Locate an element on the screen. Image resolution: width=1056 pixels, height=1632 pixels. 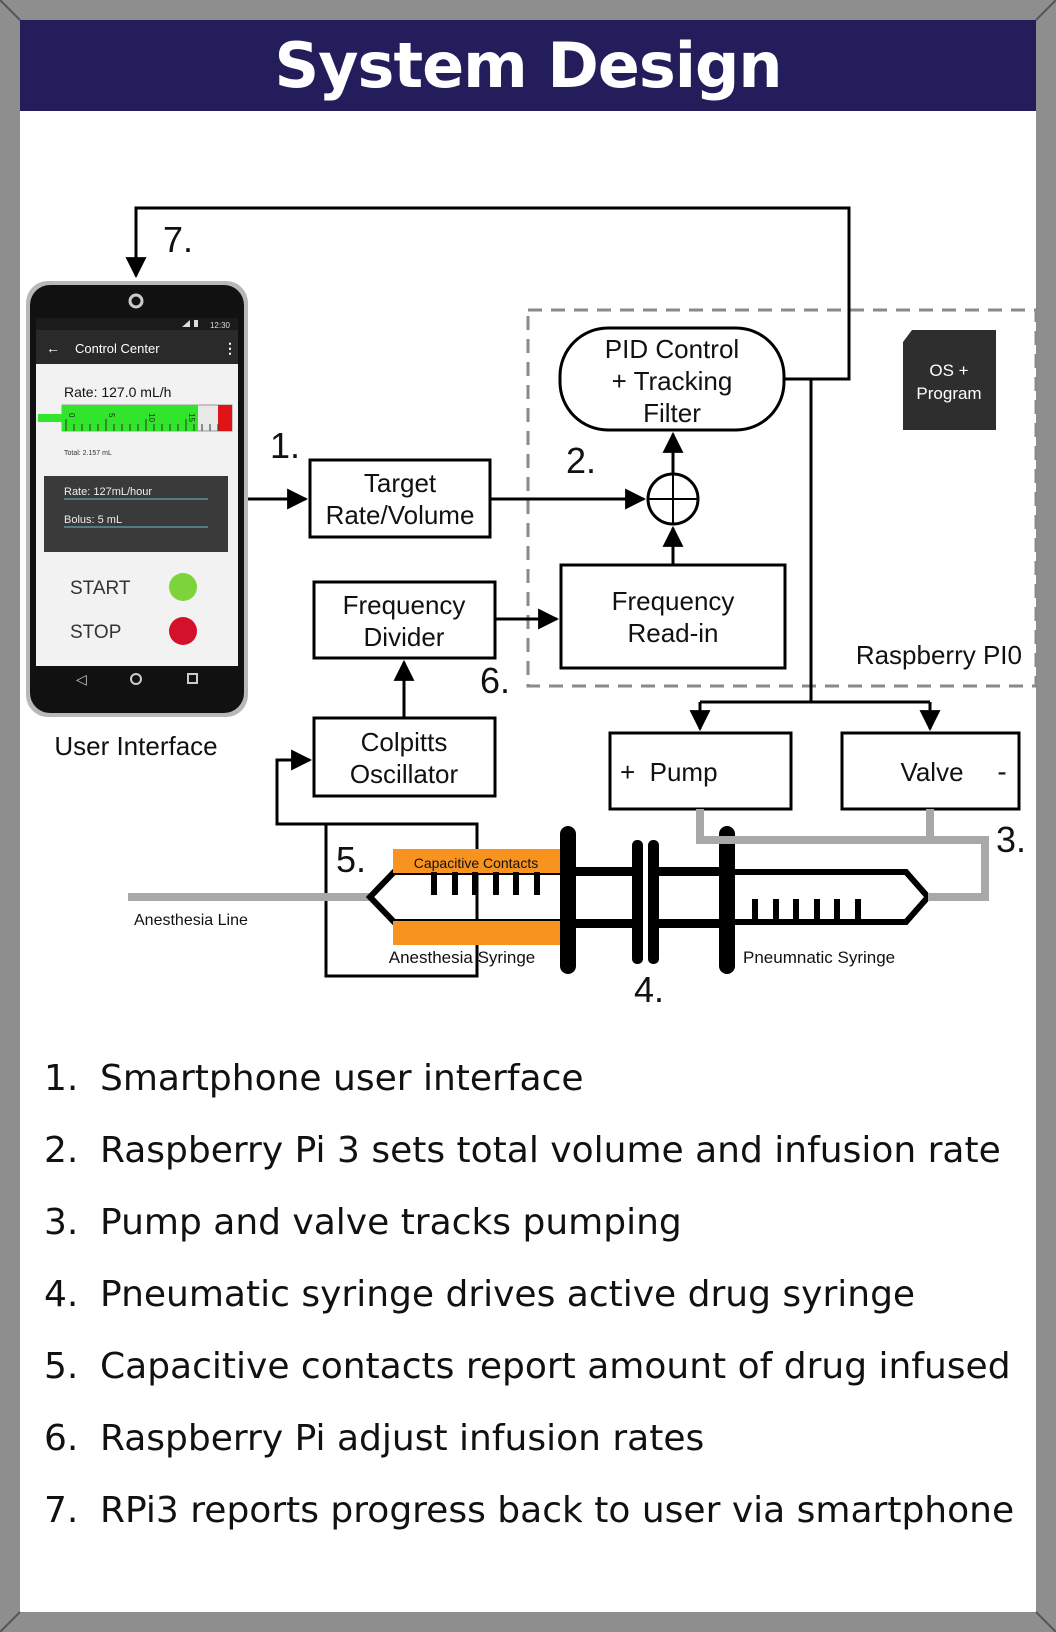
rate-field: Rate: 127mL/hour is located at coordinates (108, 492).